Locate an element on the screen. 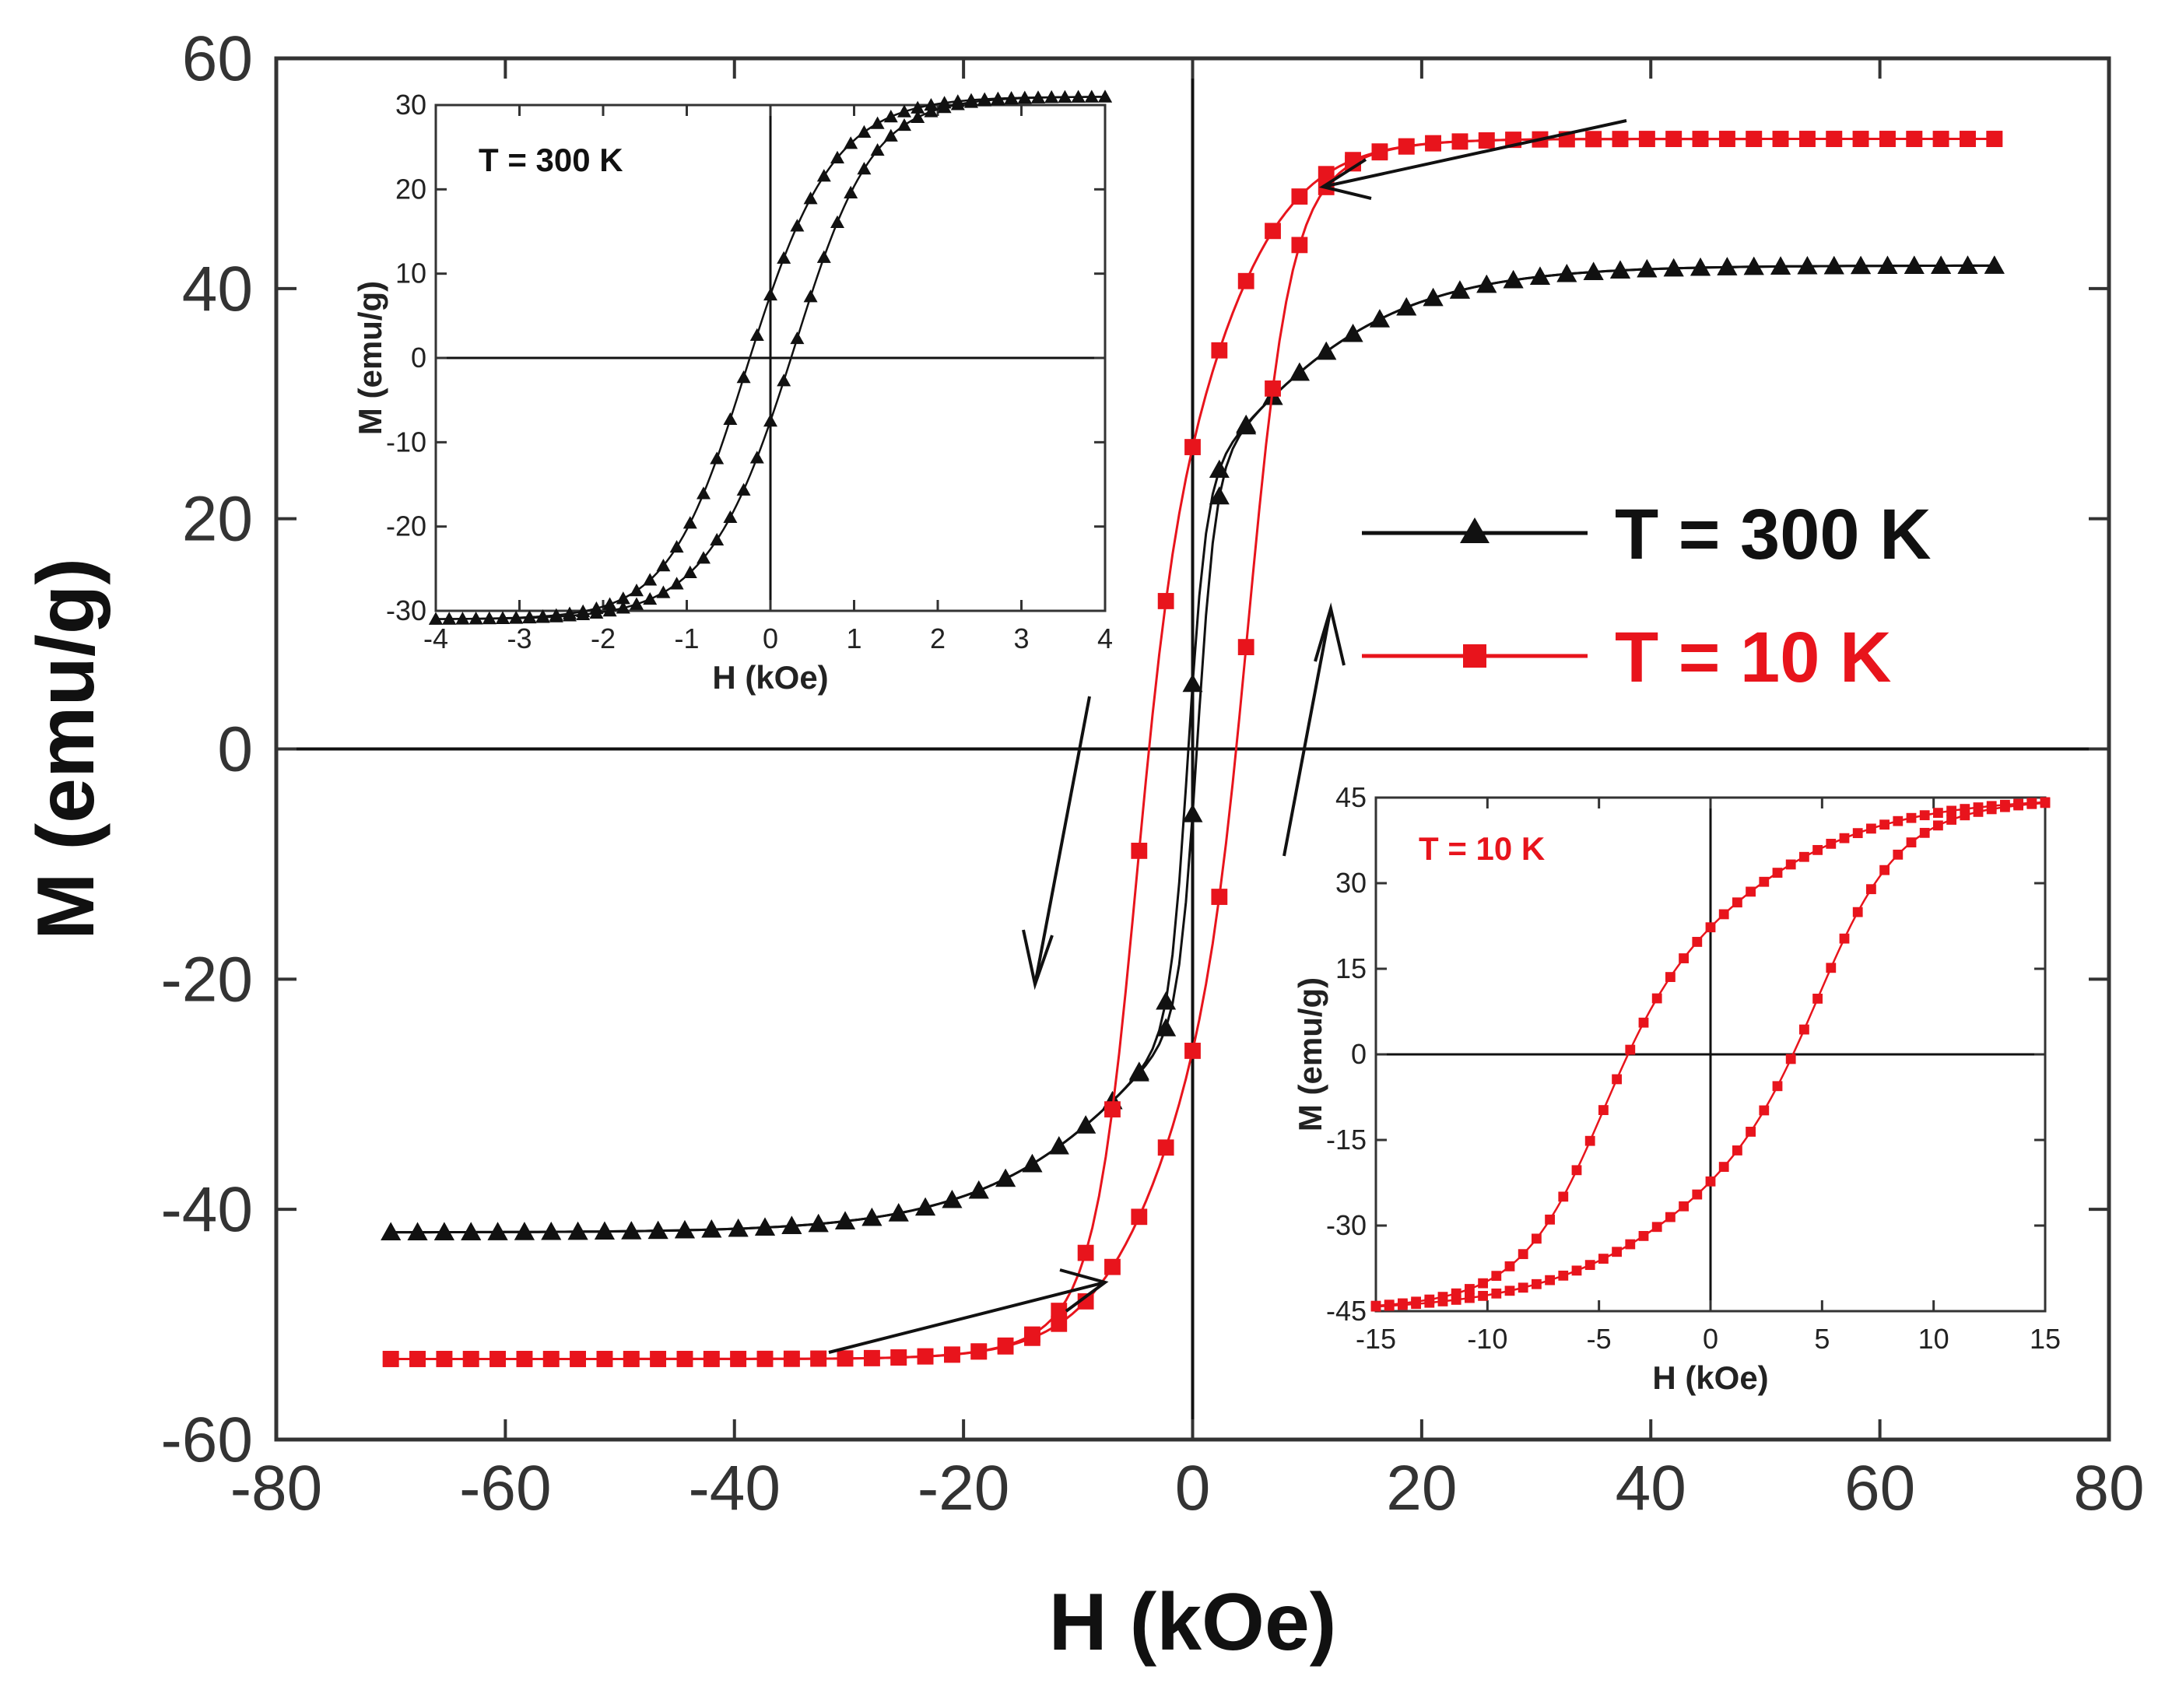  legend-marker-300k is located at coordinates (1475, 530).